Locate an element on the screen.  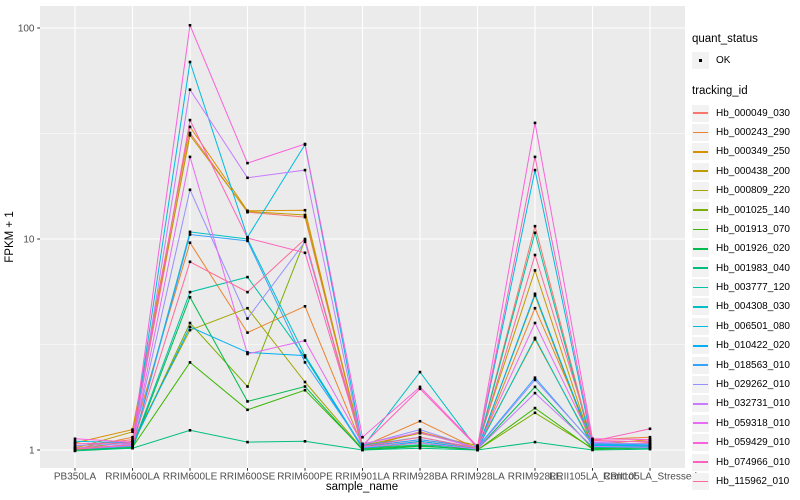
legend-entry-Hb_001913_070: Hb_001913_070 is located at coordinates (745, 229).